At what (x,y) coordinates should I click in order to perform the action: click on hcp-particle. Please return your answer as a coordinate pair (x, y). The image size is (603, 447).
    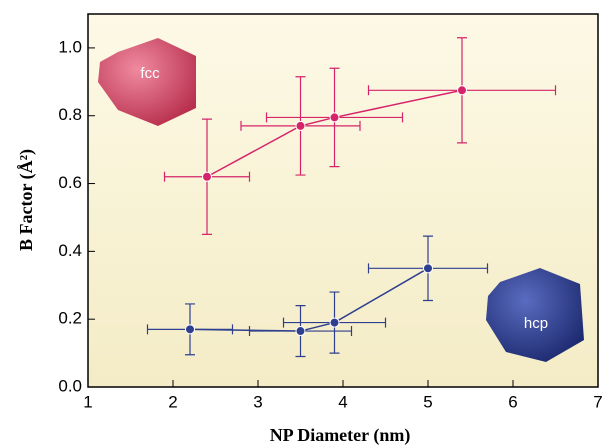
    Looking at the image, I should click on (535, 315).